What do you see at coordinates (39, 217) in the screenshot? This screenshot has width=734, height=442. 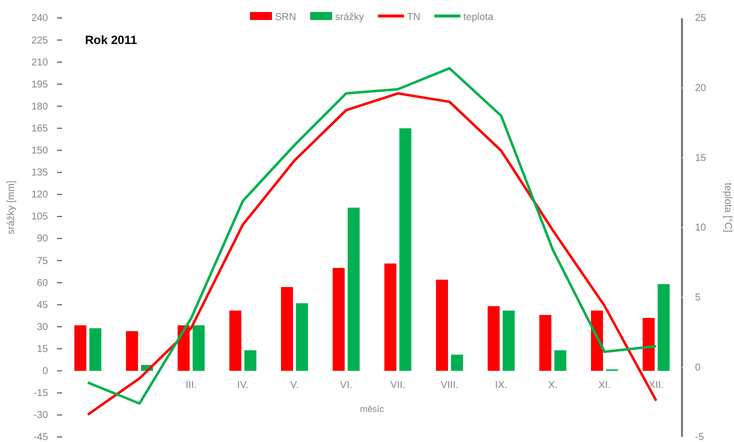 I see `y-tick-label: 105` at bounding box center [39, 217].